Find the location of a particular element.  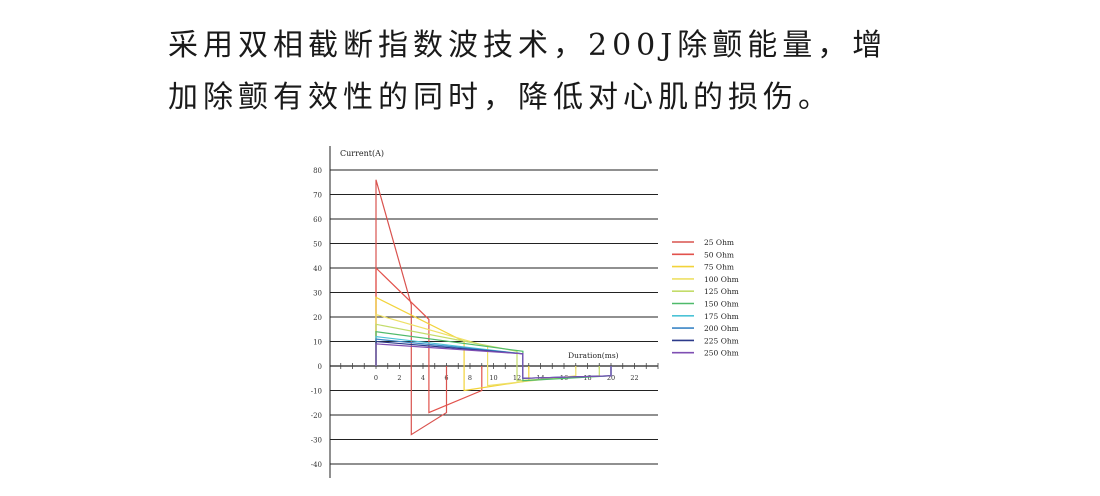

y-tick-label: 70 is located at coordinates (317, 196).